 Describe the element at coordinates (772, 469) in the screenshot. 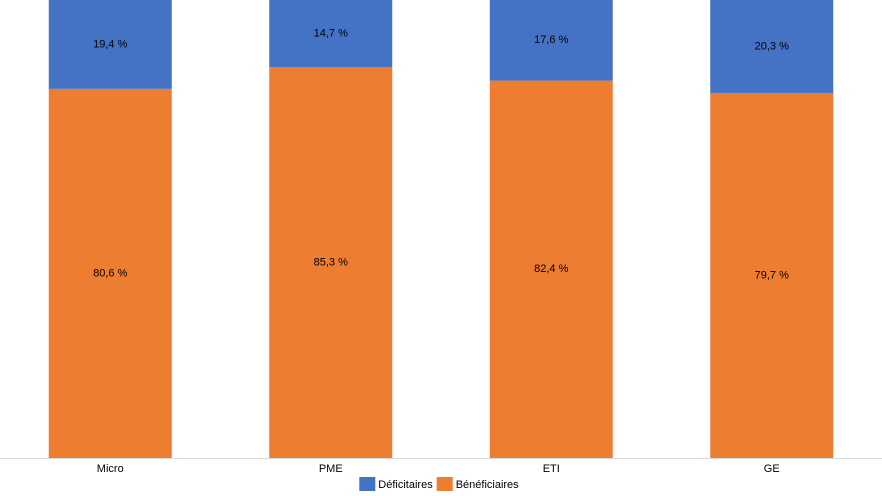

I see `x-tick-label: GE` at that location.